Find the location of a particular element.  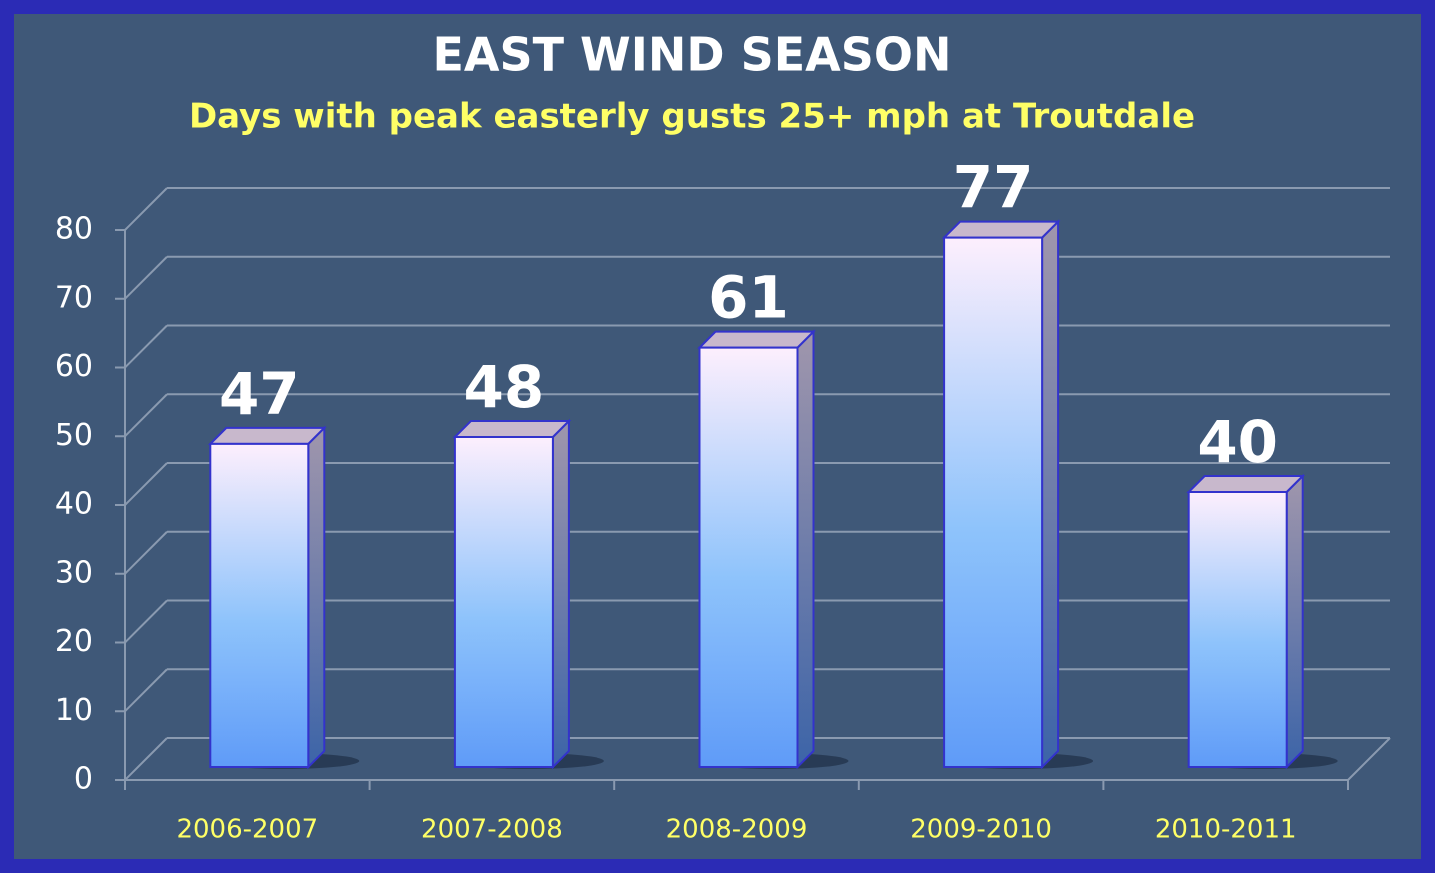

floor-edge is located at coordinates (1369, 759).